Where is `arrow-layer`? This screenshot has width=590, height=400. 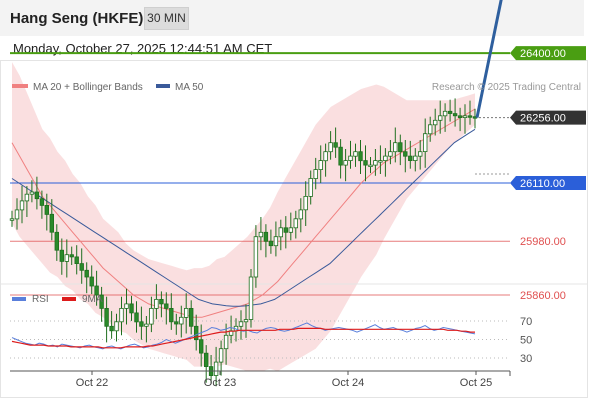 arrow-layer is located at coordinates (489, 59).